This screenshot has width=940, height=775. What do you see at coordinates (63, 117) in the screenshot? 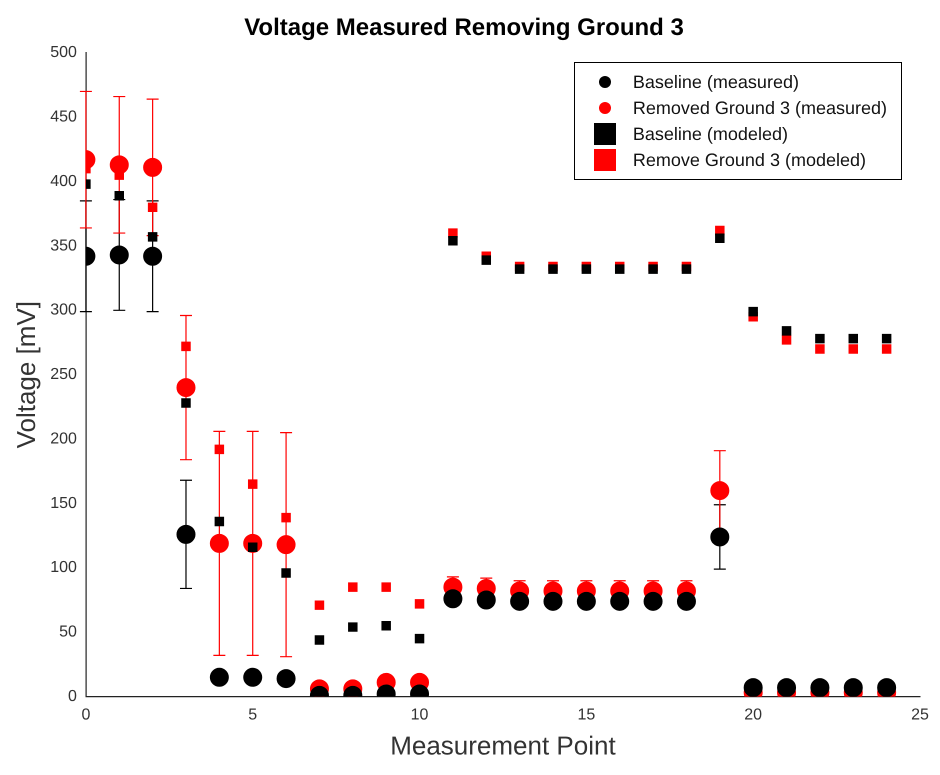
I see `y-tick-label: 450` at bounding box center [63, 117].